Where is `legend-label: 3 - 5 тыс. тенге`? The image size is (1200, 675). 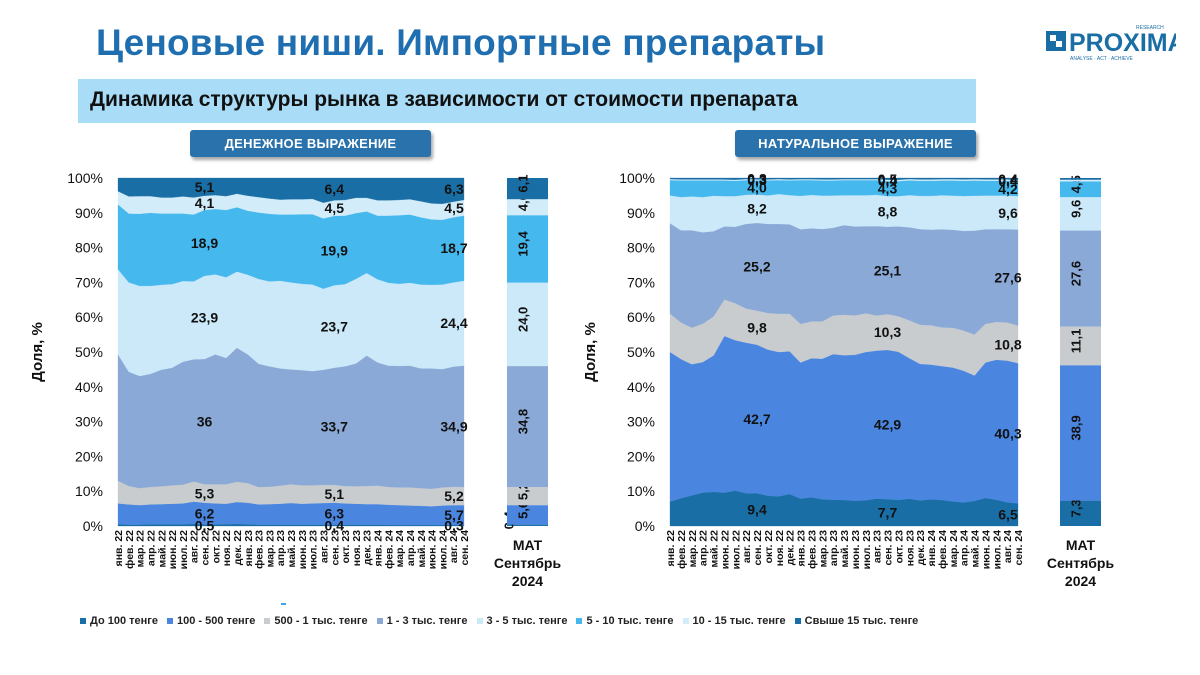 legend-label: 3 - 5 тыс. тенге is located at coordinates (527, 621).